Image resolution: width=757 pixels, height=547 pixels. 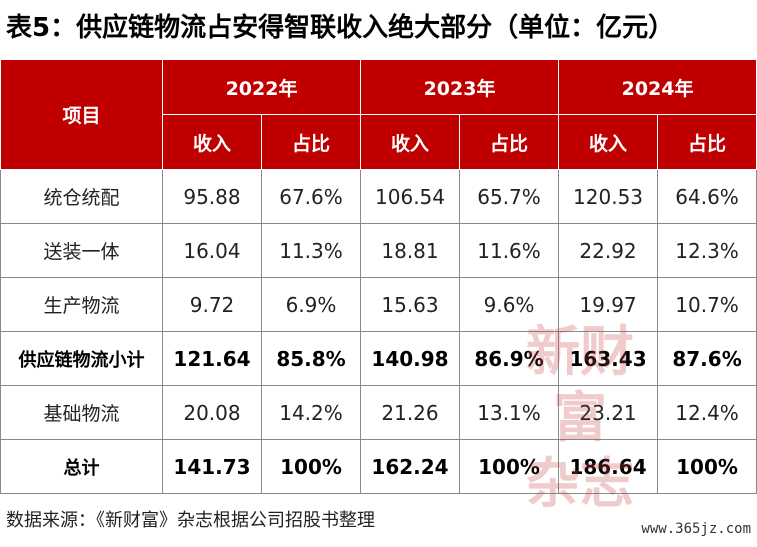 What do you see at coordinates (81, 114) in the screenshot?
I see `item-header: 项目` at bounding box center [81, 114].